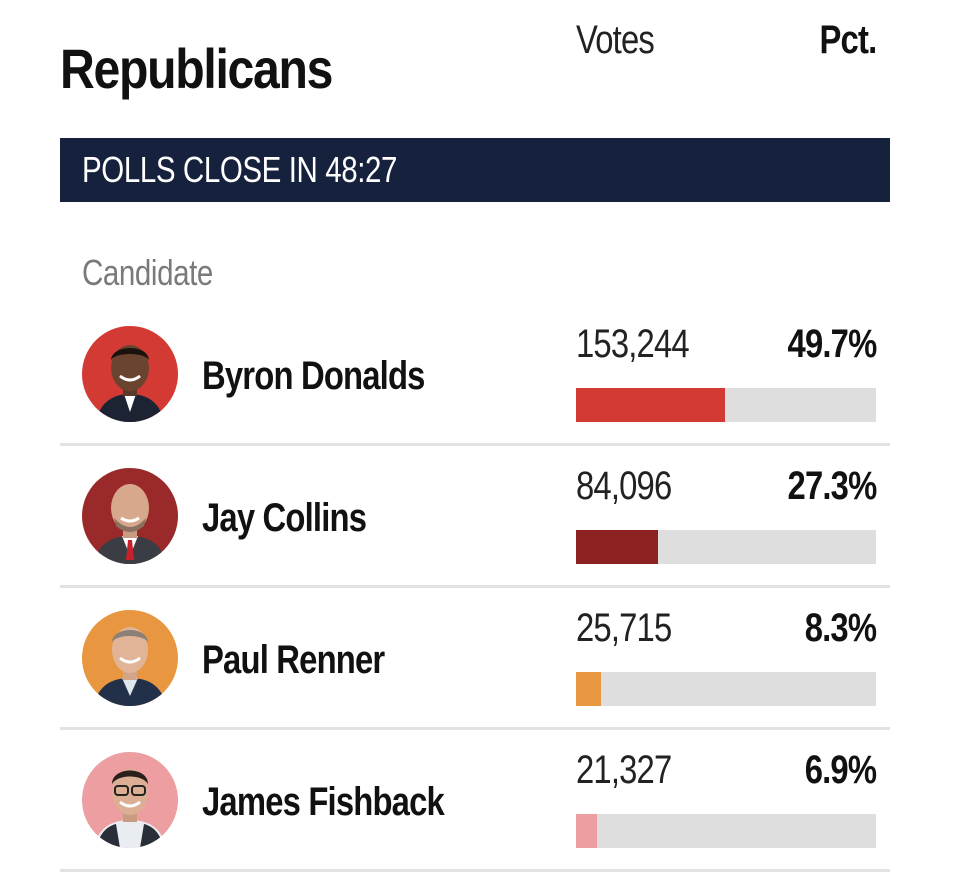 Image resolution: width=960 pixels, height=884 pixels. What do you see at coordinates (848, 40) in the screenshot?
I see `column-header-pct: Pct.` at bounding box center [848, 40].